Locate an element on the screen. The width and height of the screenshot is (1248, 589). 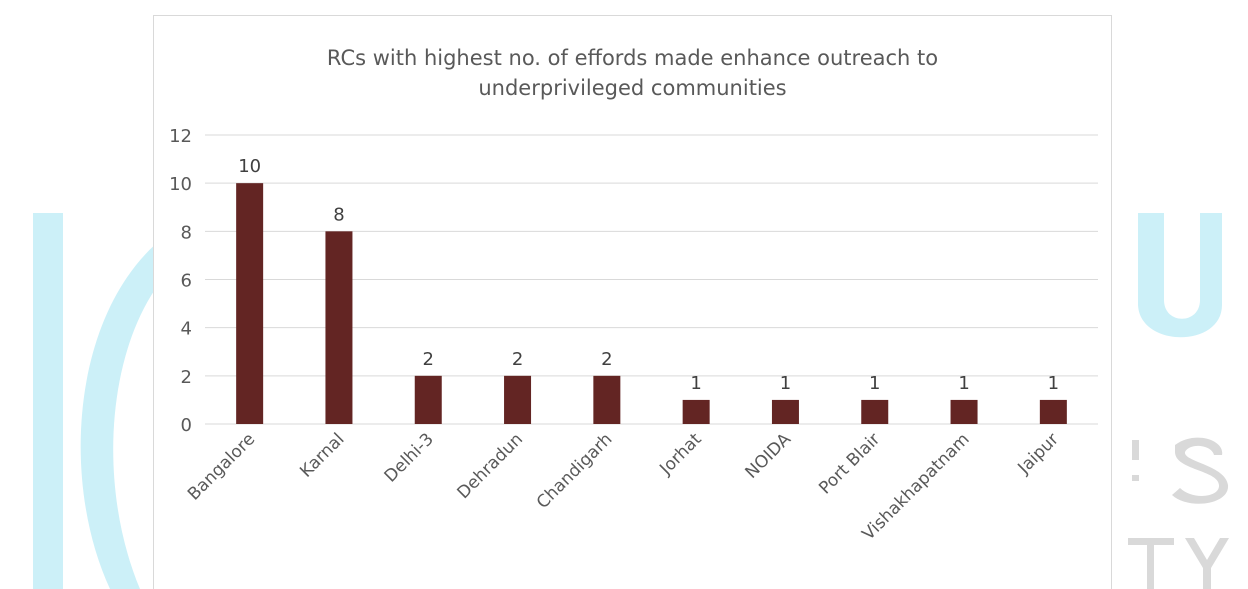
y-tick-label: 6 is located at coordinates (186, 281).